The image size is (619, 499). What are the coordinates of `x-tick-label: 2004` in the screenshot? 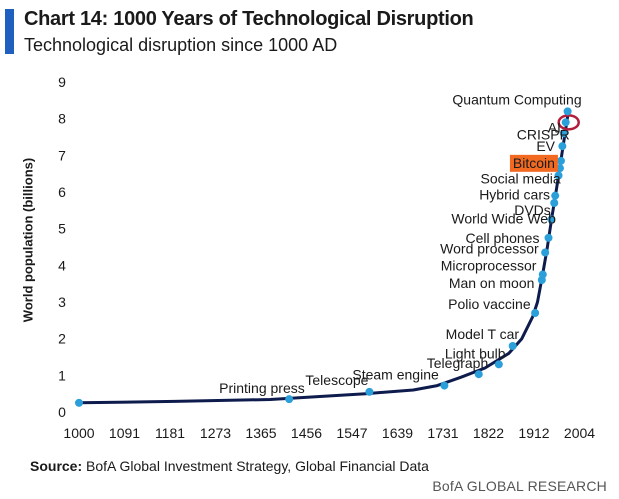 It's located at (579, 433).